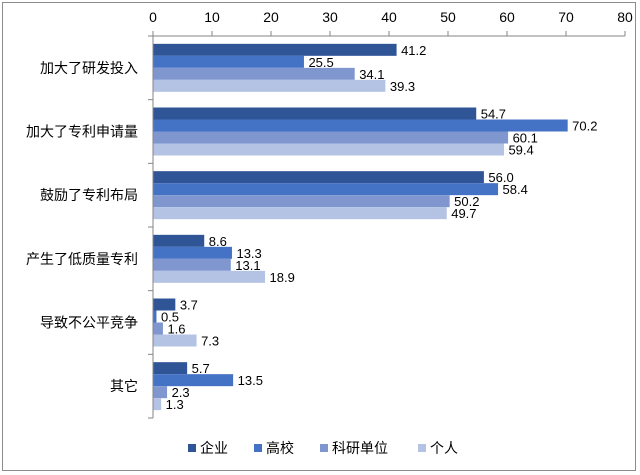 This screenshot has width=640, height=475. Describe the element at coordinates (124, 386) in the screenshot. I see `category-label: 其它` at that location.